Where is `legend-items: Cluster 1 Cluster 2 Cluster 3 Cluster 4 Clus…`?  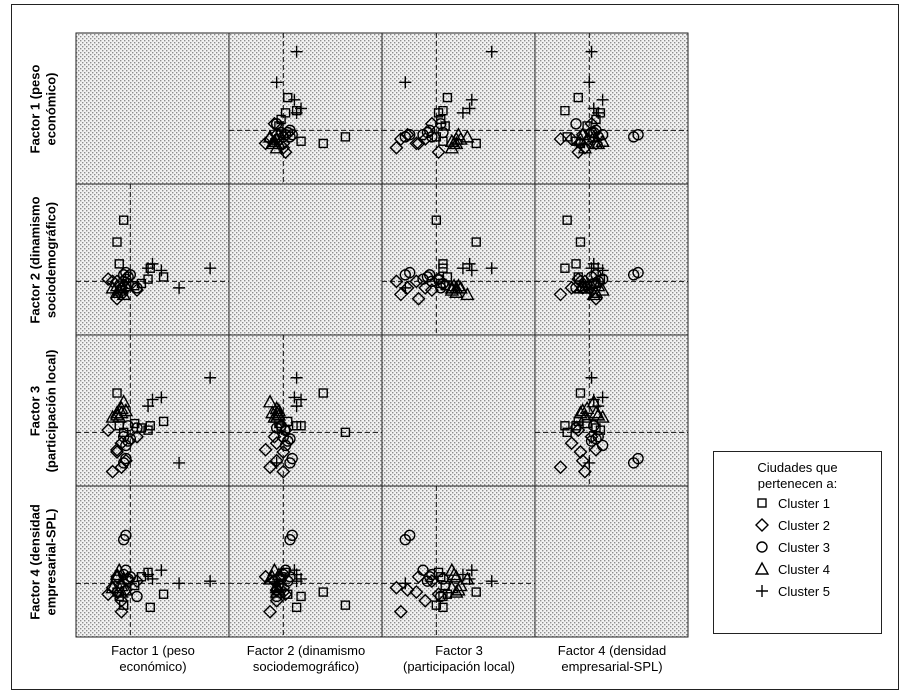 legend-items: Cluster 1 Cluster 2 Cluster 3 Cluster 4 Clus… is located at coordinates (797, 547).